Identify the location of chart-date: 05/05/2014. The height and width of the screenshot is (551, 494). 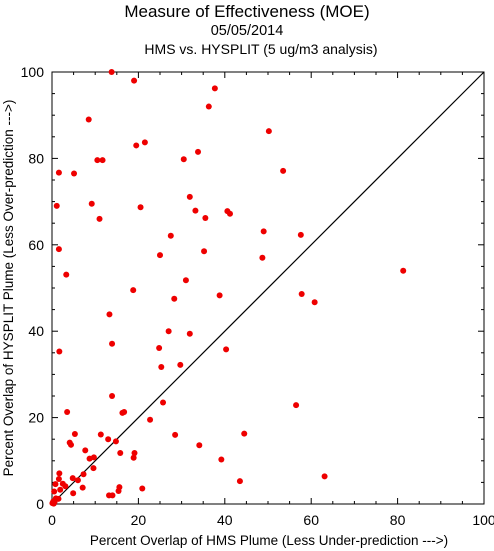
(247, 31).